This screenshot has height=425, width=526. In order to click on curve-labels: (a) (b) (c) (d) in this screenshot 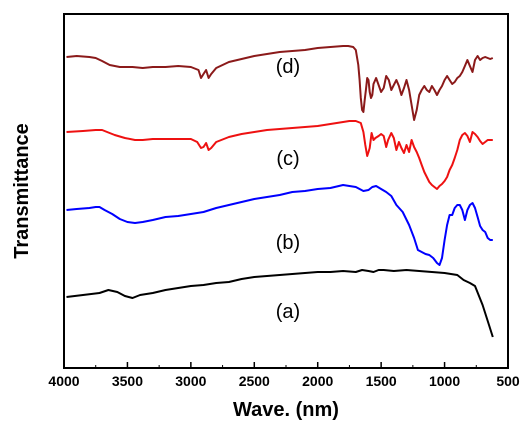, I will do `click(288, 189)`.